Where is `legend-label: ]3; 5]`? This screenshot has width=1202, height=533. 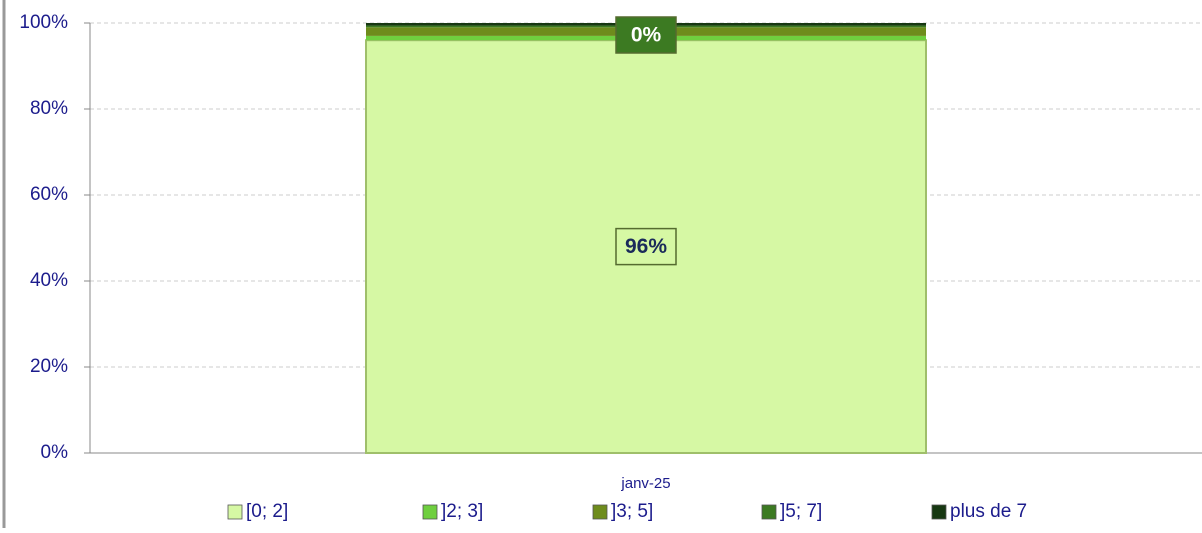
legend-label: ]3; 5] is located at coordinates (632, 511).